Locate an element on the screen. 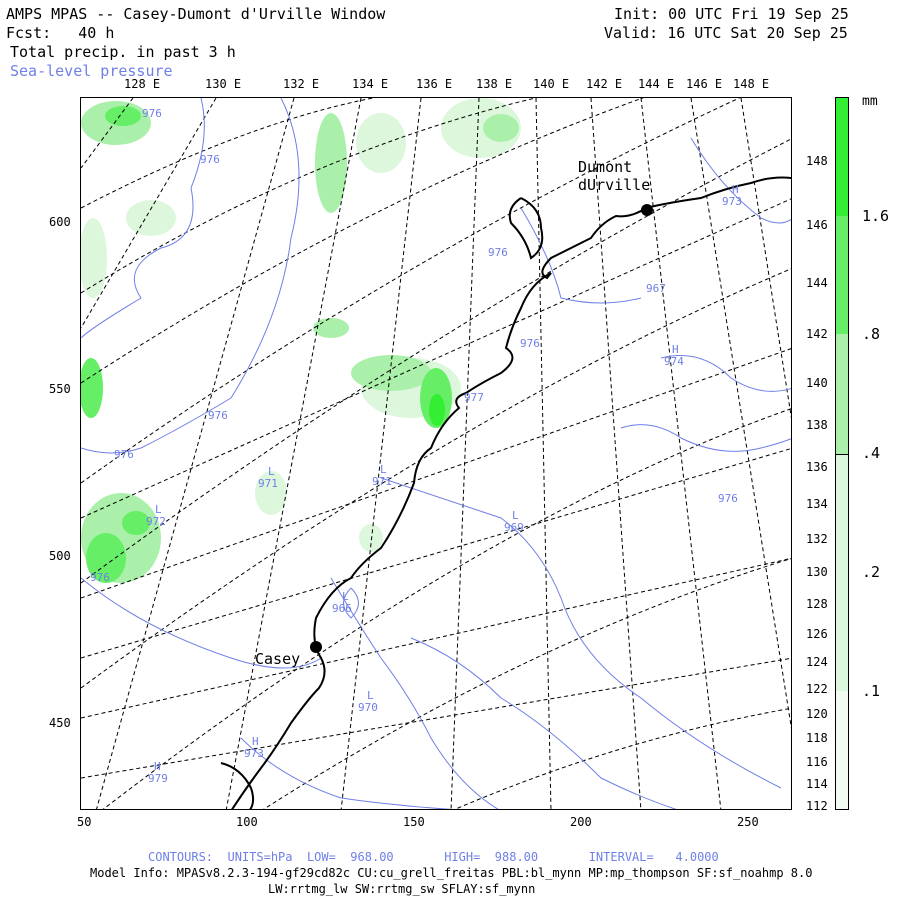 This screenshot has width=900, height=900. right-lon-label: 142 E is located at coordinates (824, 334).